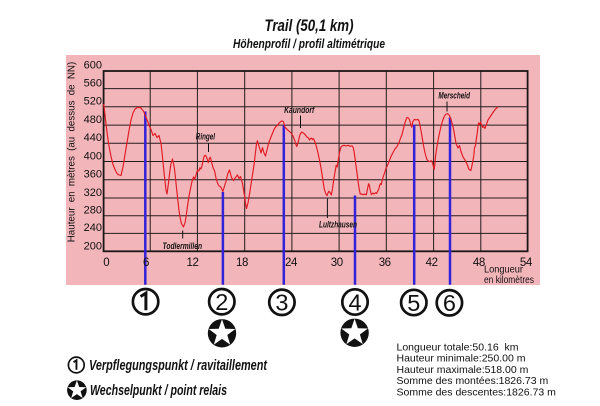 The image size is (600, 406). What do you see at coordinates (93, 120) in the screenshot?
I see `svg-text: 480` at bounding box center [93, 120].